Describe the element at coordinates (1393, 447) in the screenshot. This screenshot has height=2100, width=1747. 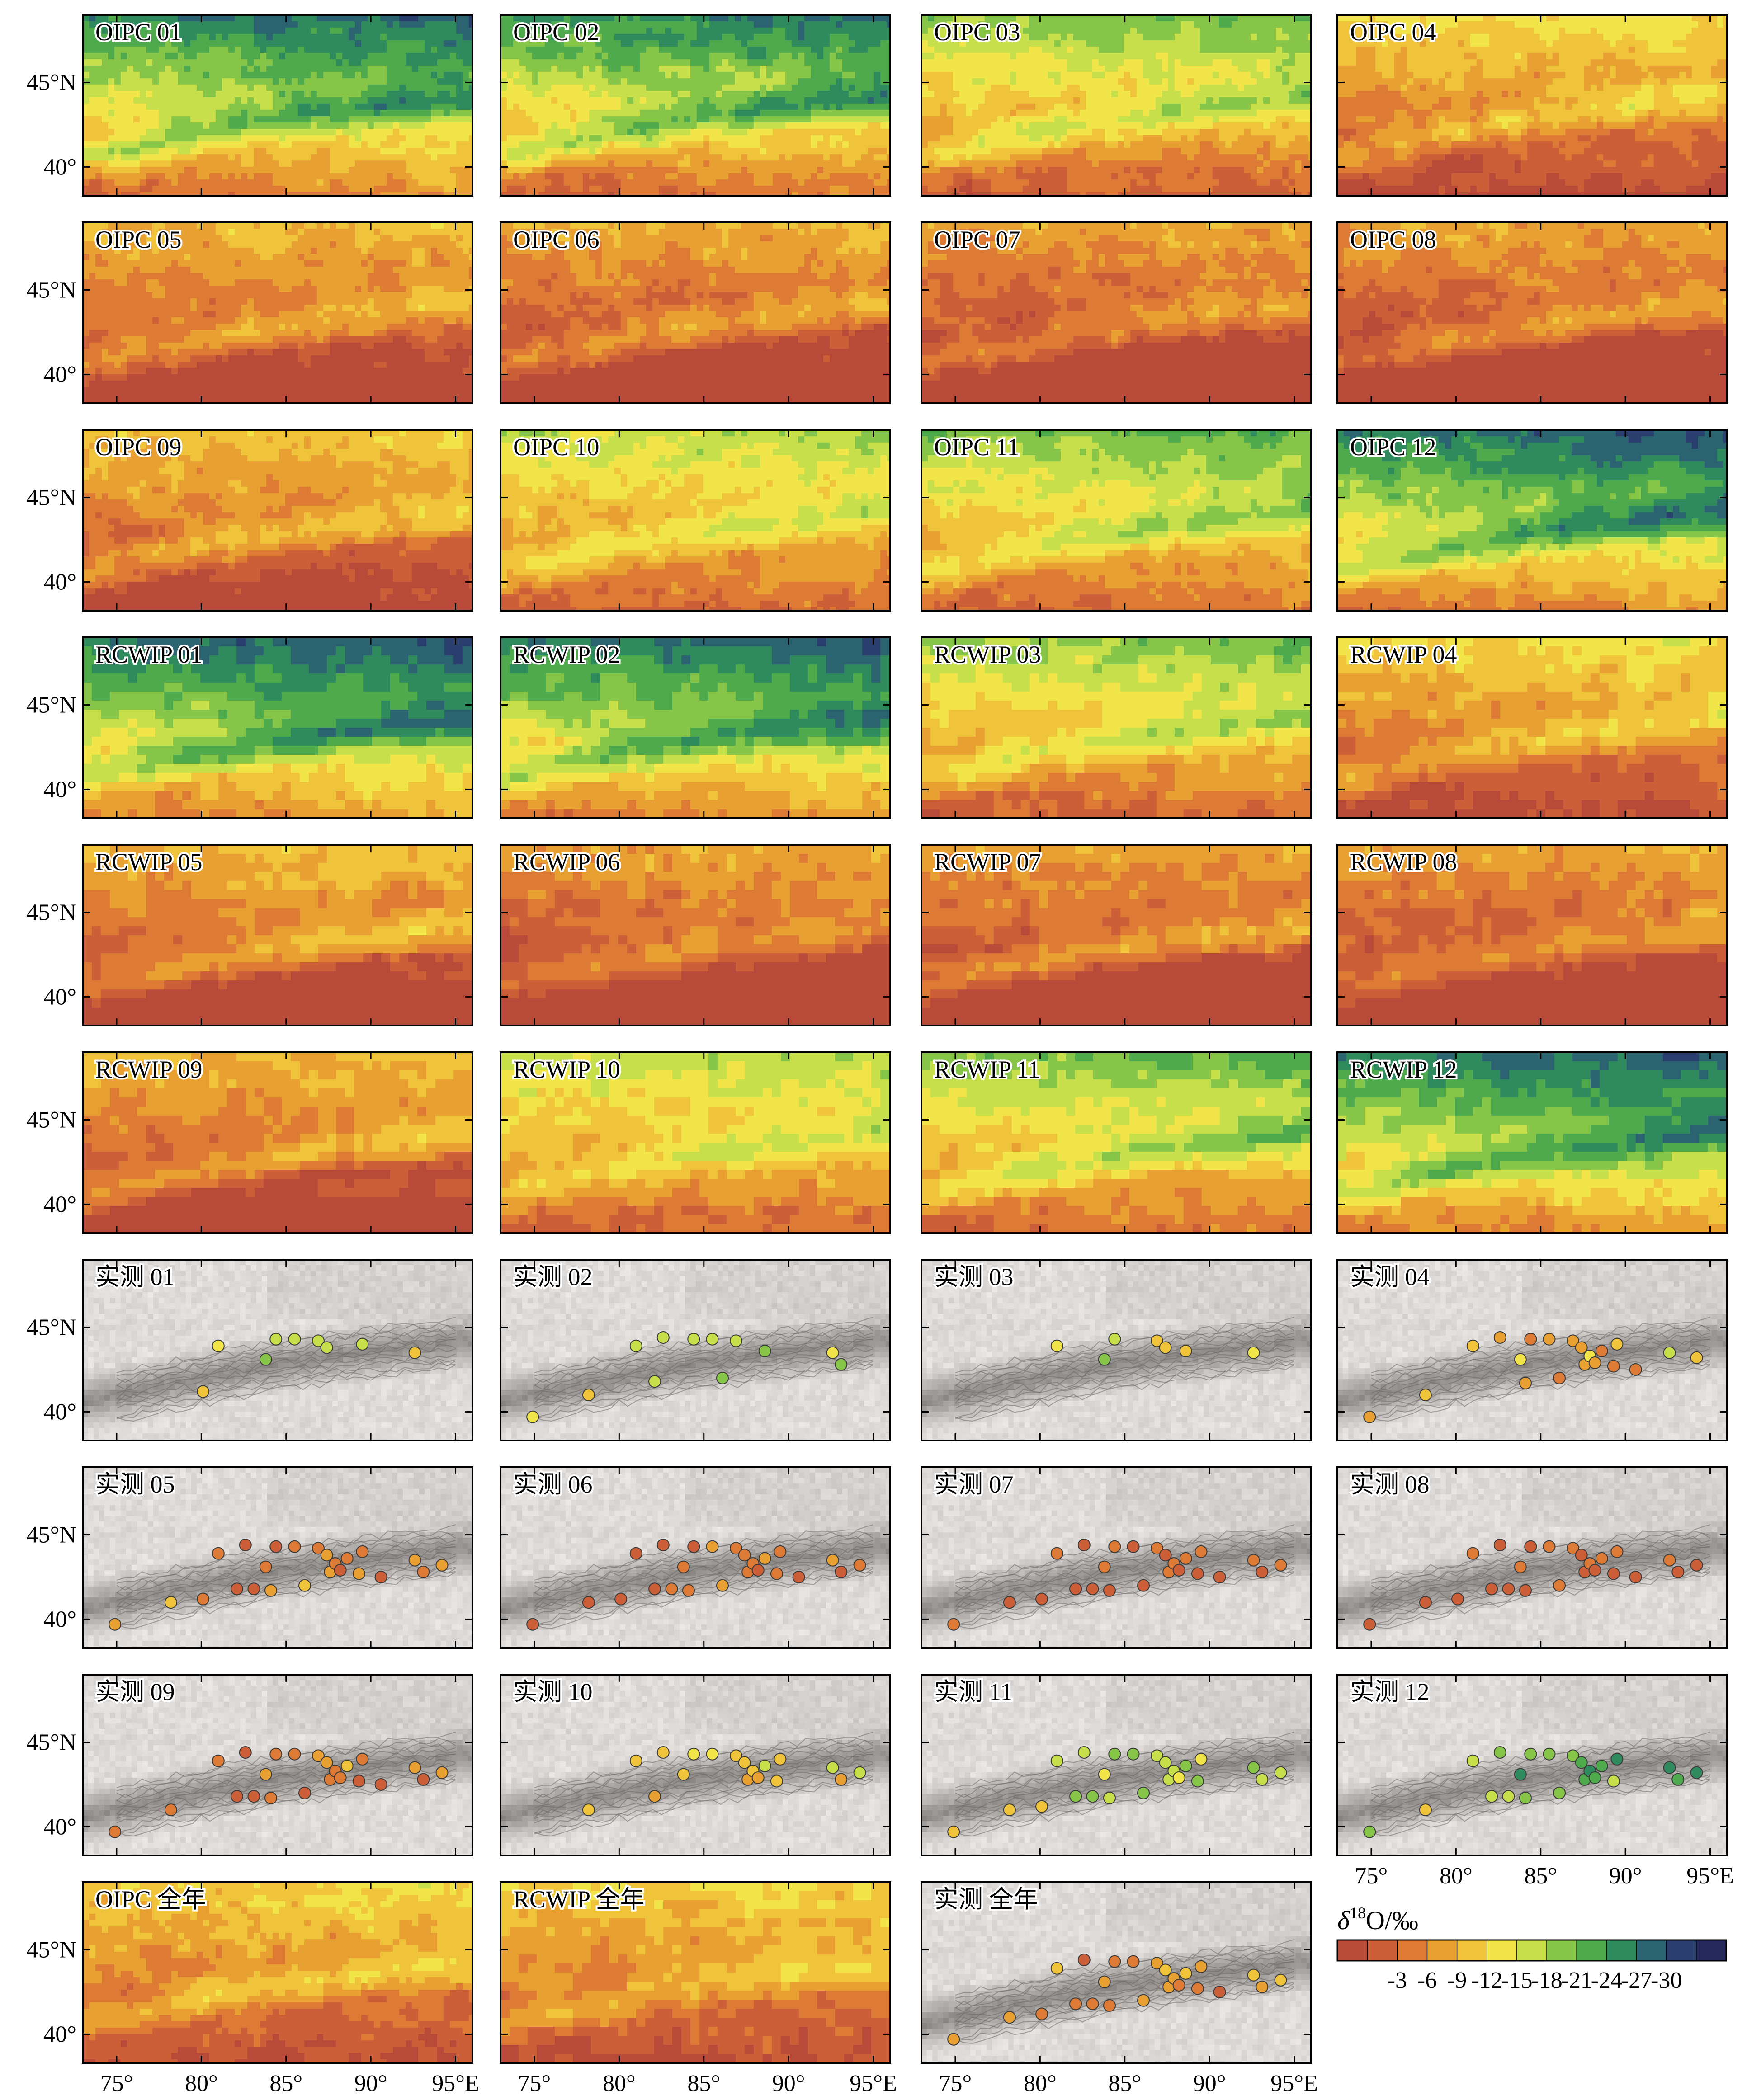
I see `panel-title: OIPC 12` at that location.